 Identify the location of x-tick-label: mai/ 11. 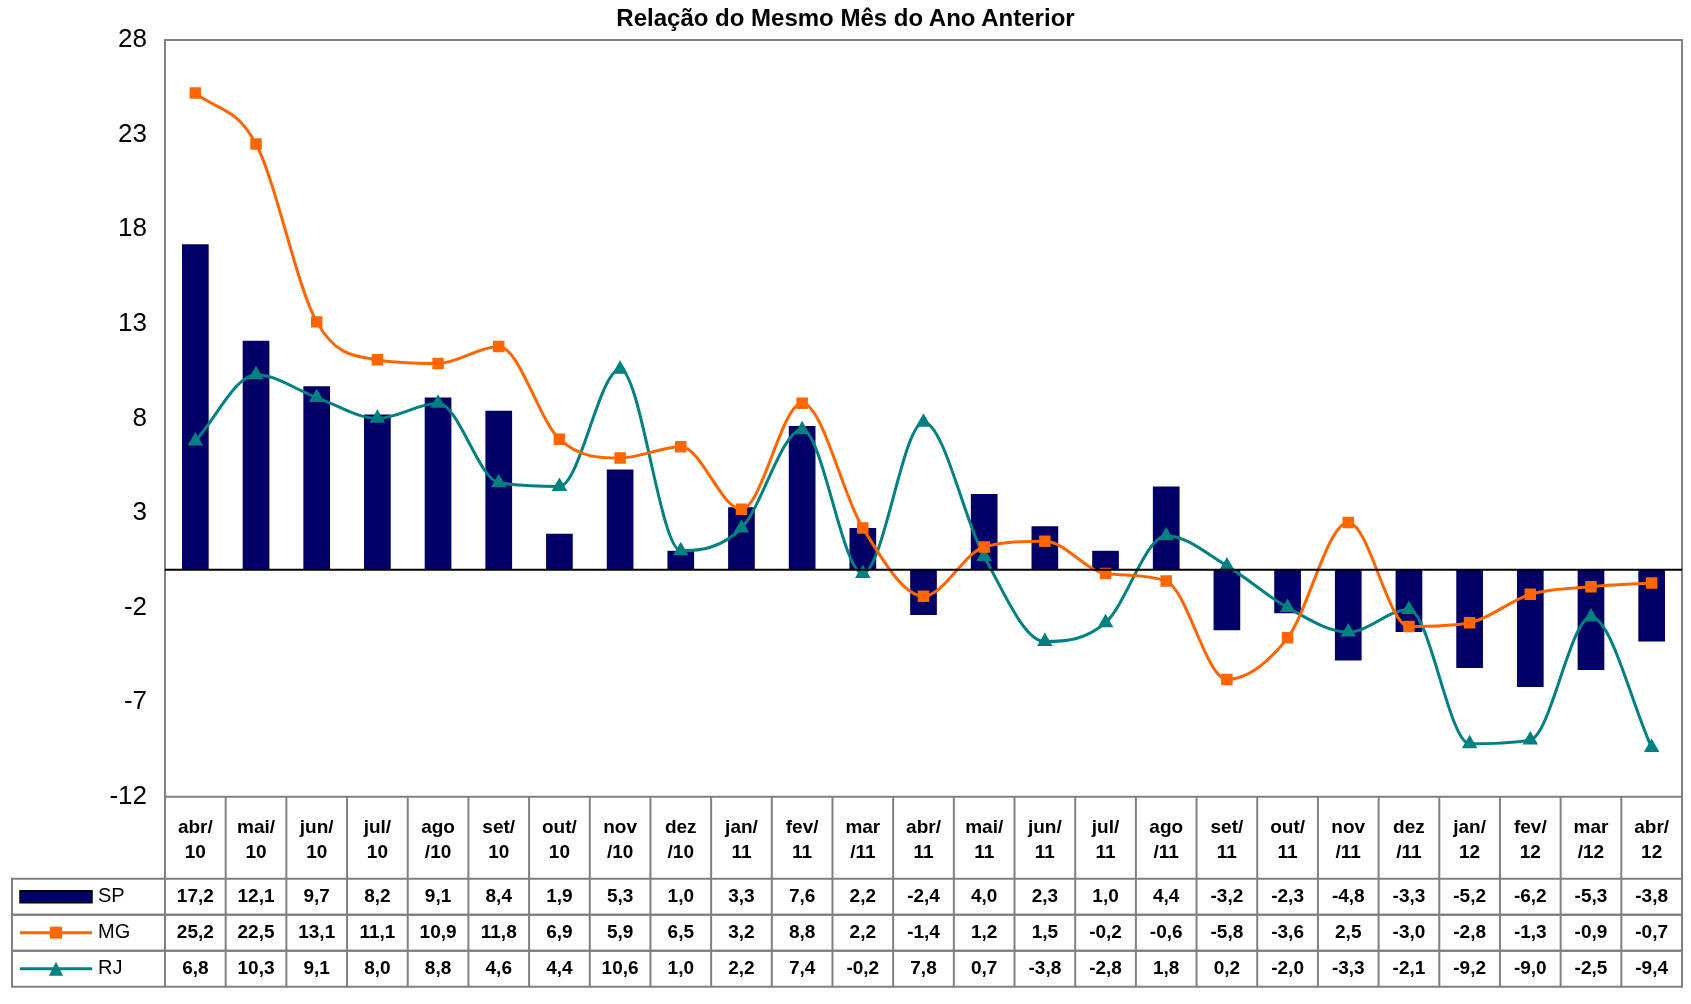
(984, 839).